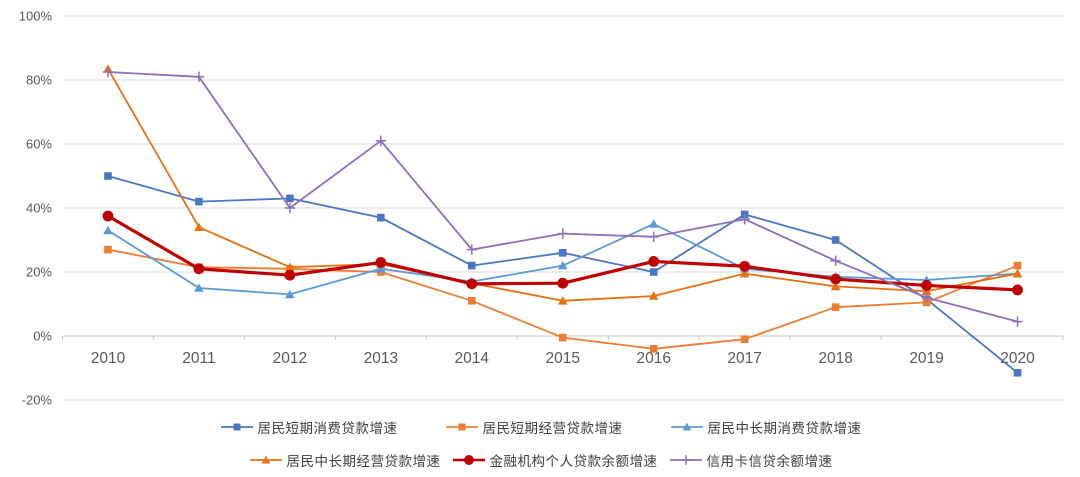 This screenshot has height=477, width=1080. What do you see at coordinates (472, 358) in the screenshot?
I see `x-tick-label: 2014` at bounding box center [472, 358].